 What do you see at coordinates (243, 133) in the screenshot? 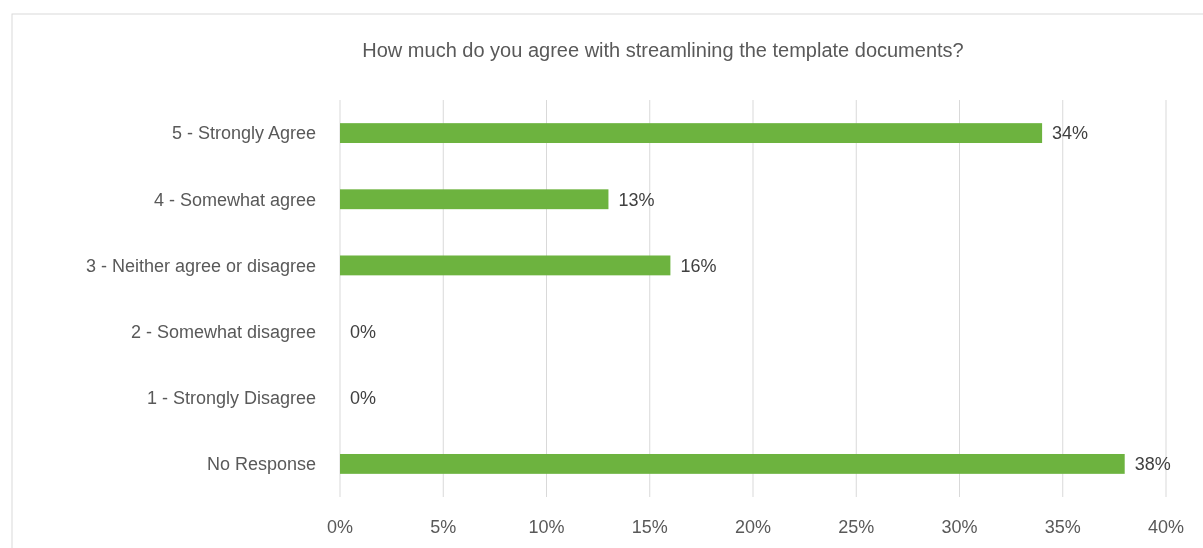
I see `y-tick-label: 5 - Strongly Agree` at bounding box center [243, 133].